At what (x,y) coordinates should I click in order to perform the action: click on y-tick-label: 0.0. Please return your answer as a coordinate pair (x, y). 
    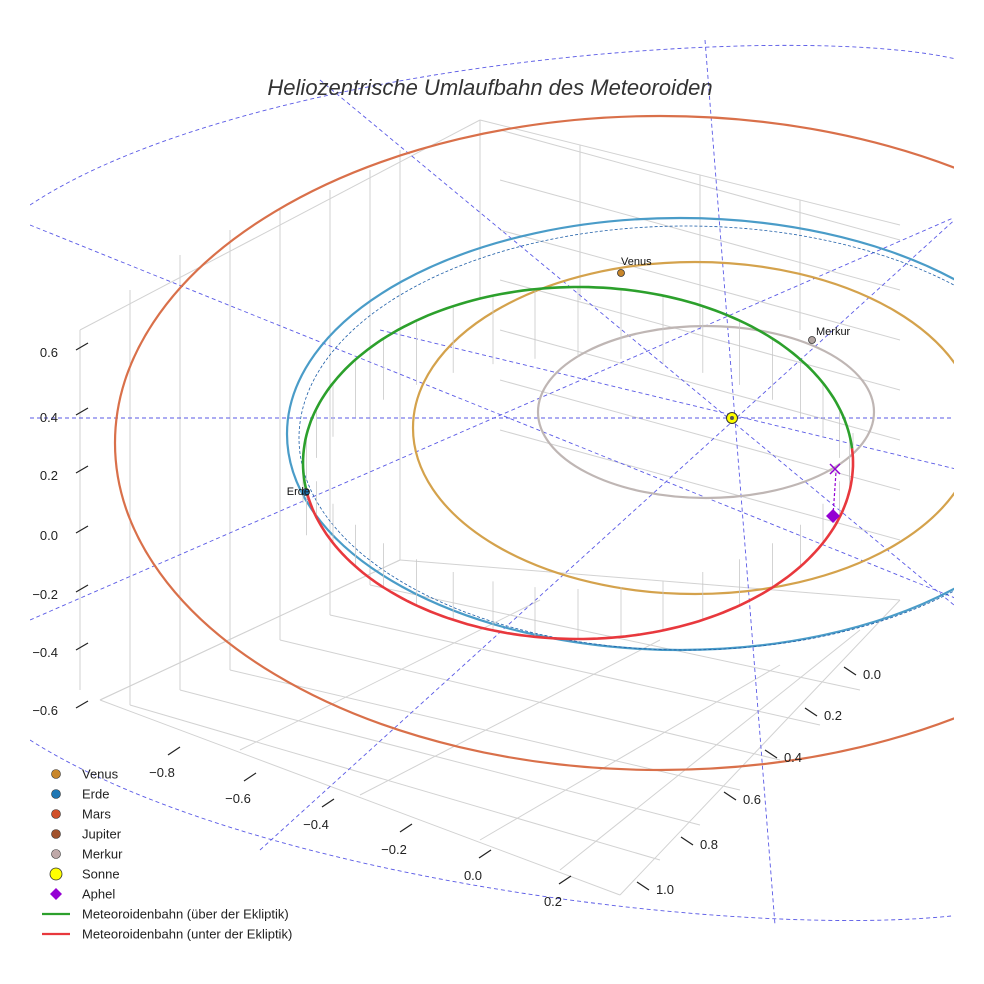
    Looking at the image, I should click on (872, 674).